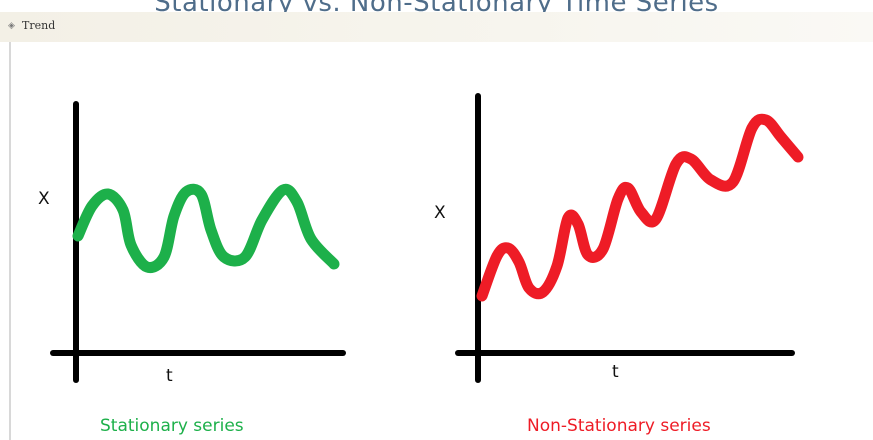  Describe the element at coordinates (10, 241) in the screenshot. I see `left-border-rule` at that location.